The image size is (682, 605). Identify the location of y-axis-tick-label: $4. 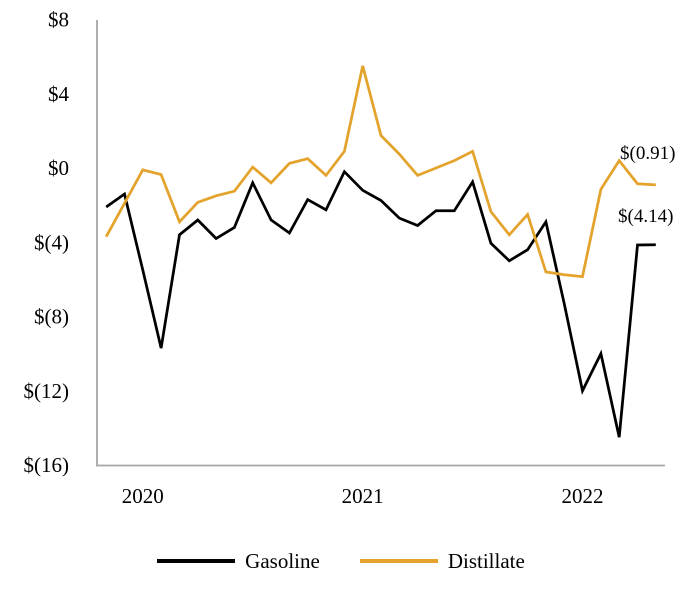
(59, 94).